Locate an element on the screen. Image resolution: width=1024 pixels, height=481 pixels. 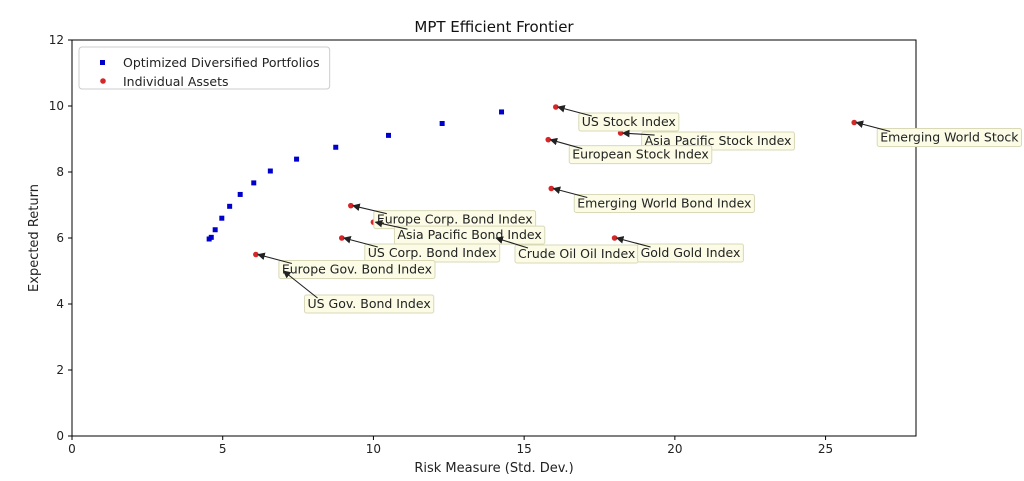
annotation: Emerging World Stock is located at coordinates (949, 137).